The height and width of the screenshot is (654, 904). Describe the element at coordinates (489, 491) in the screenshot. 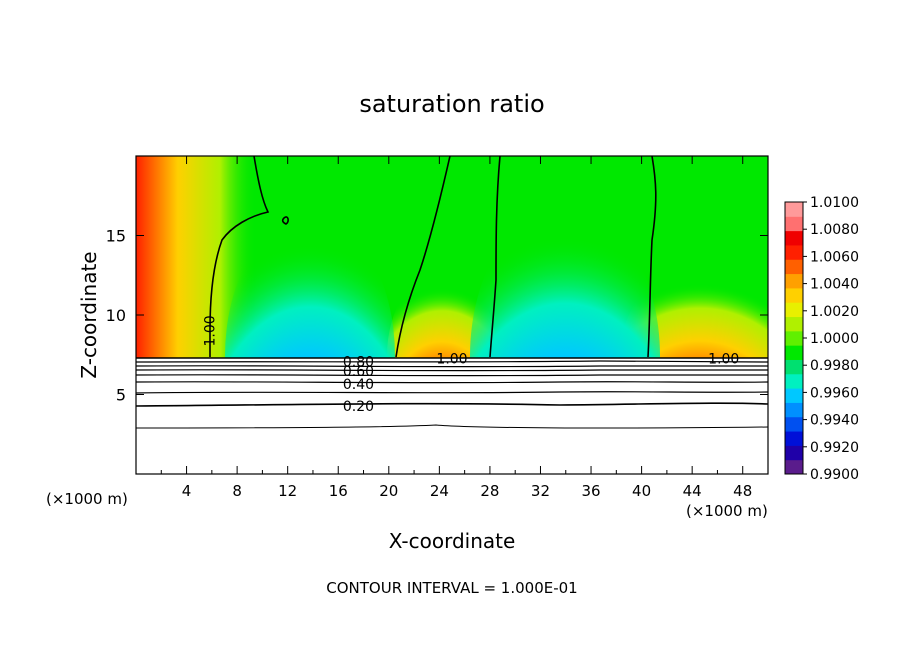

I see `x-tick-label: 28` at that location.